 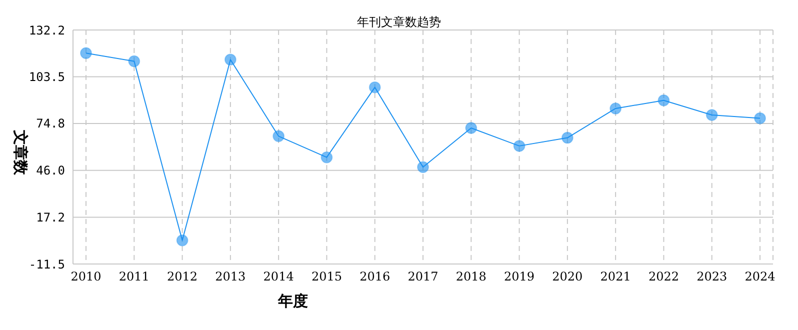 I want to click on x-tick-label: 2011, so click(x=134, y=277).